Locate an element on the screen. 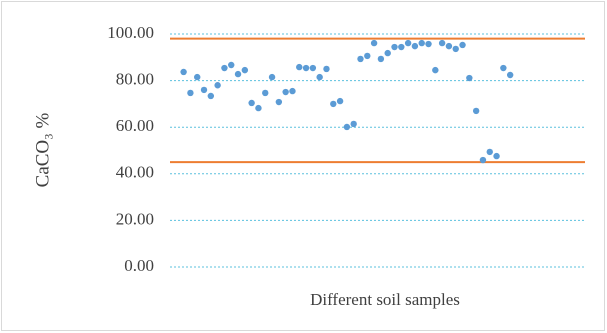  x-axis-label: Different soil samples is located at coordinates (385, 299).